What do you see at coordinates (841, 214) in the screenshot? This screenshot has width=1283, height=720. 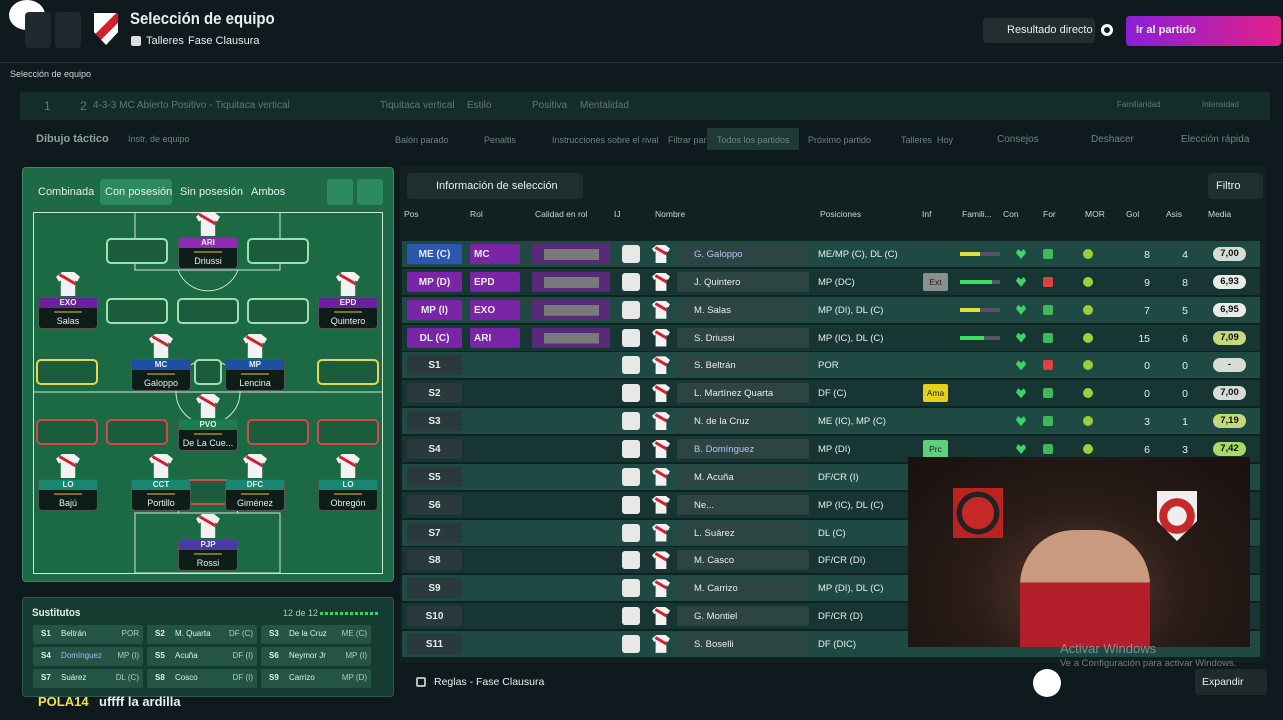 I see `column-header: Posiciones` at bounding box center [841, 214].